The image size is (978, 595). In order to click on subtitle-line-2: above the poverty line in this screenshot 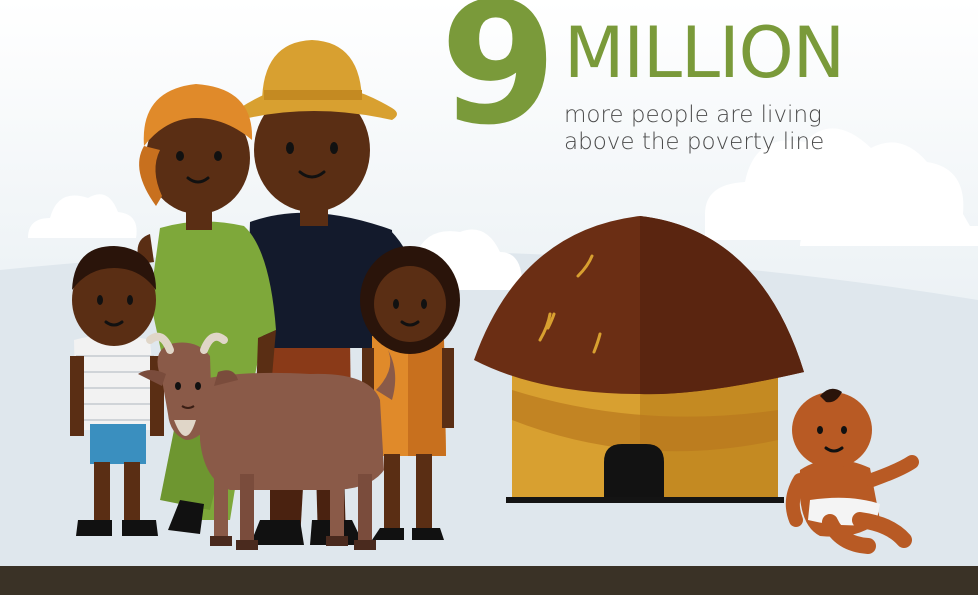, I will do `click(694, 142)`.